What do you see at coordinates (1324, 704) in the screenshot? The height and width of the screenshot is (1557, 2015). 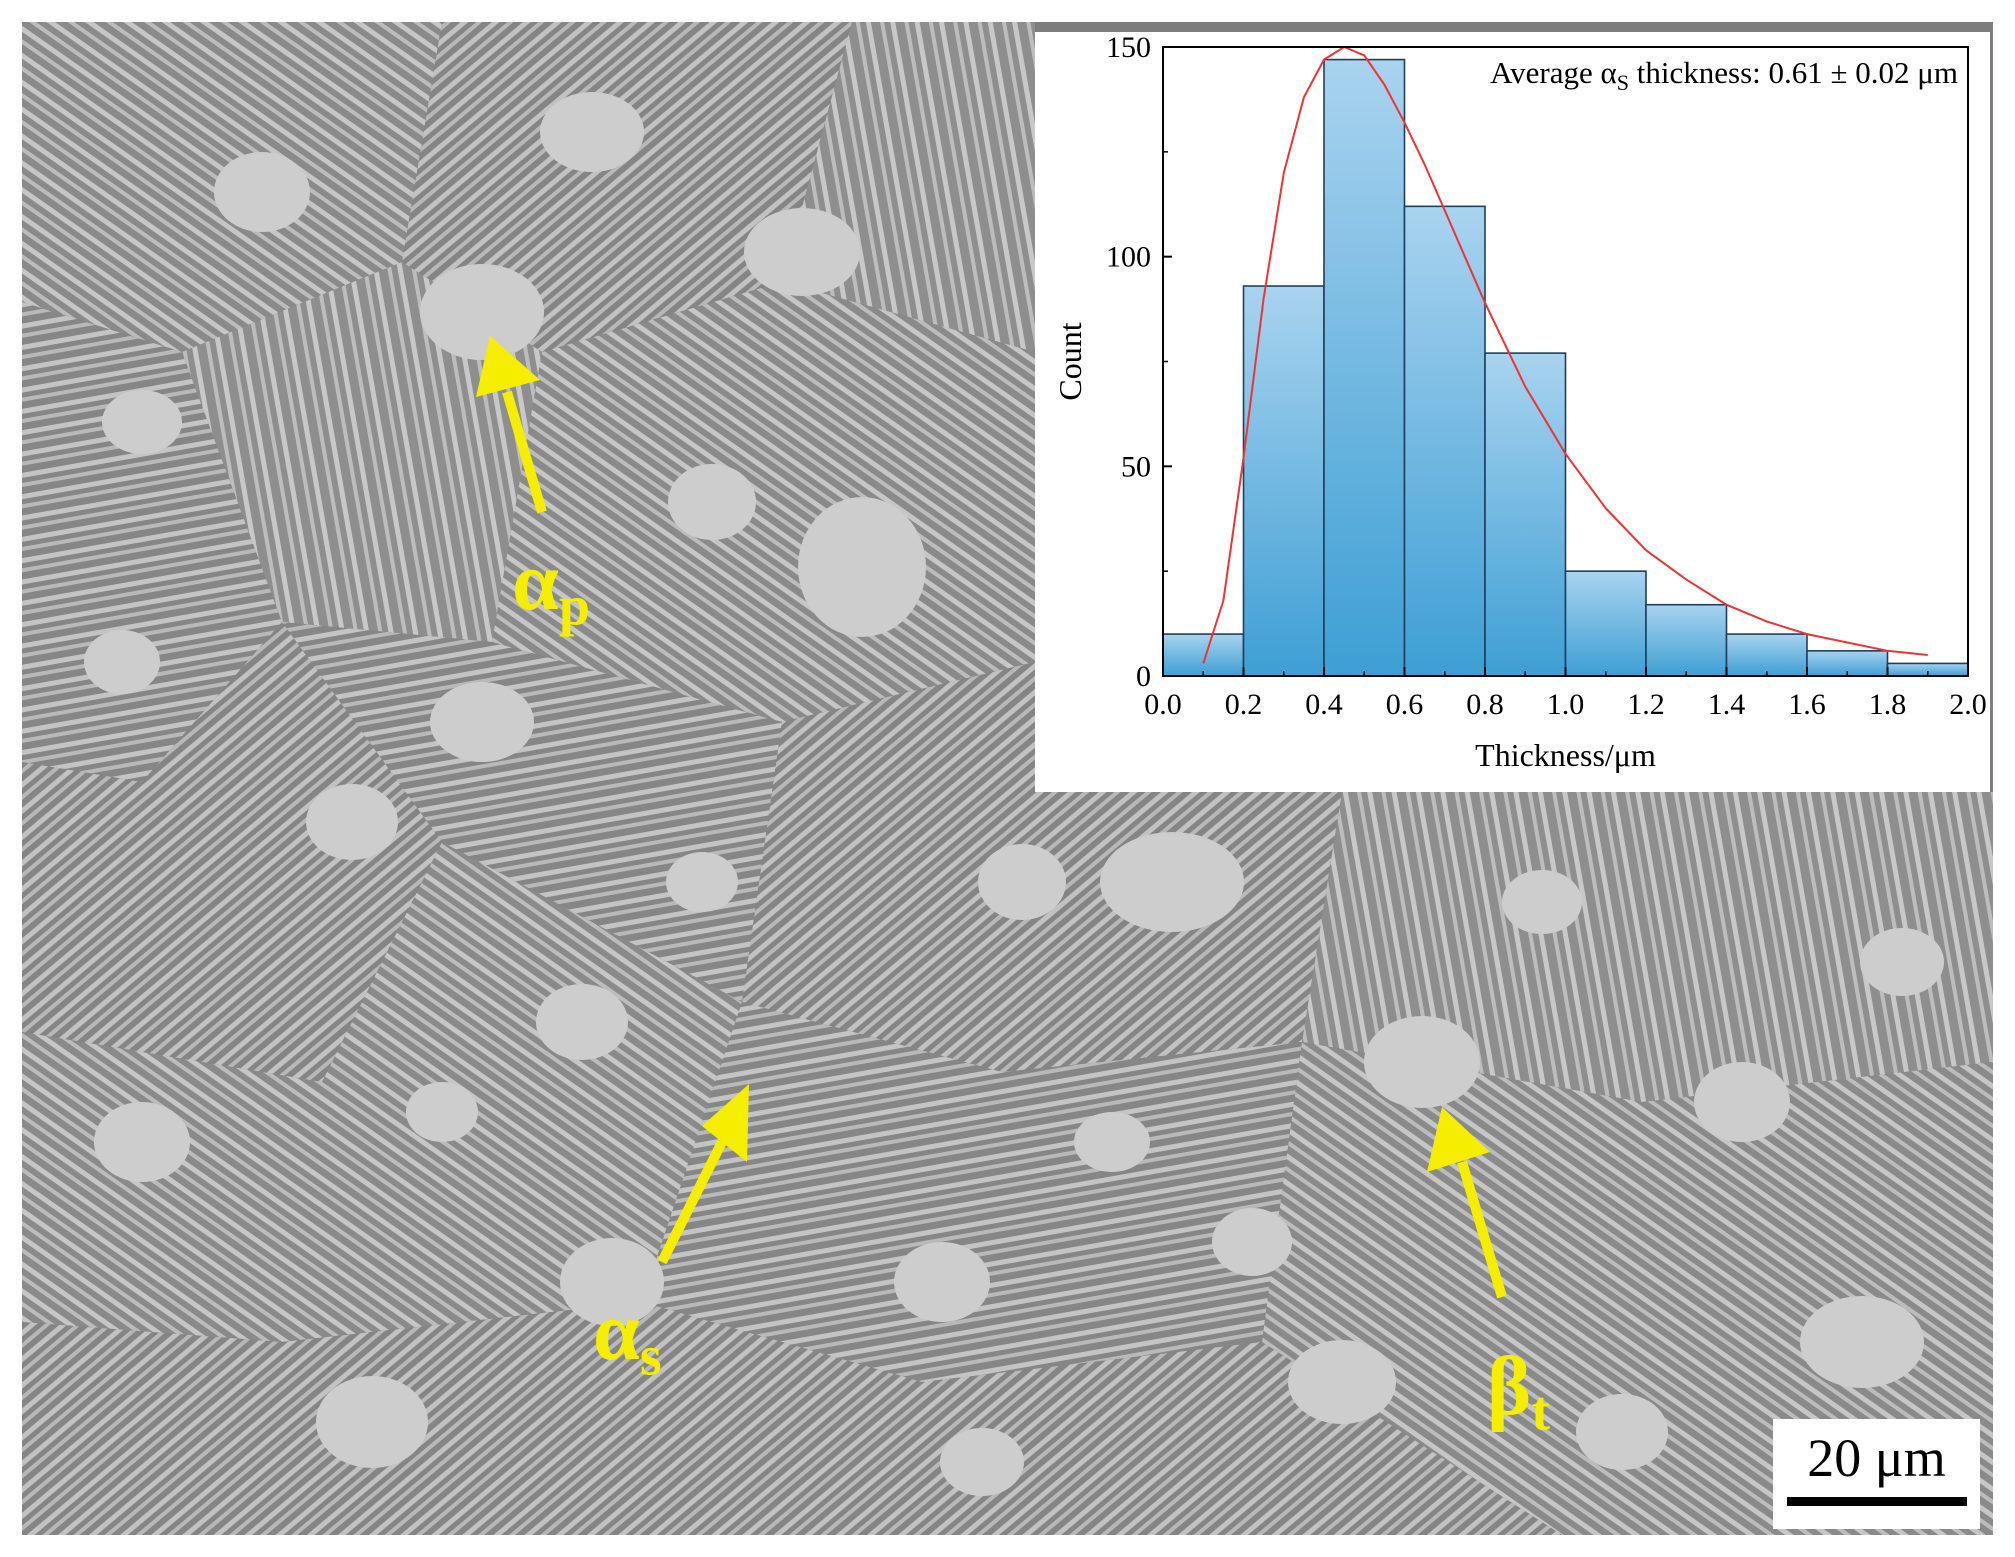 I see `x-tick-label-2: 0.4` at bounding box center [1324, 704].